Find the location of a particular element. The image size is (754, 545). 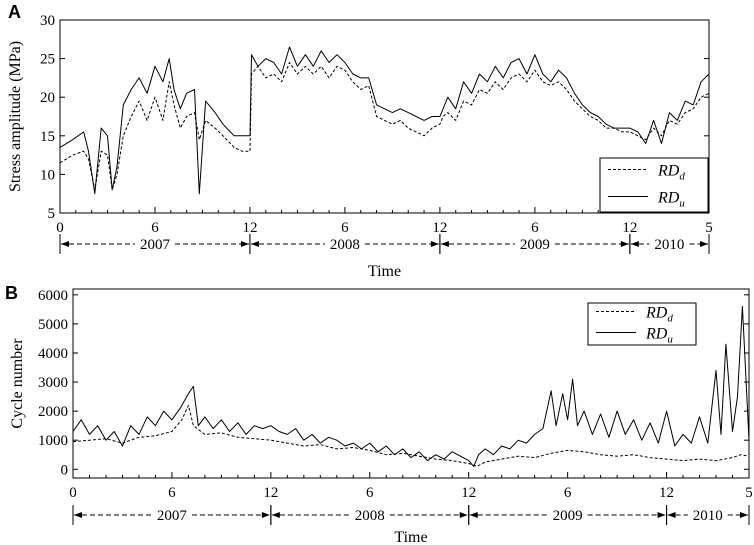

y-tick-label: 15 is located at coordinates (47, 137).